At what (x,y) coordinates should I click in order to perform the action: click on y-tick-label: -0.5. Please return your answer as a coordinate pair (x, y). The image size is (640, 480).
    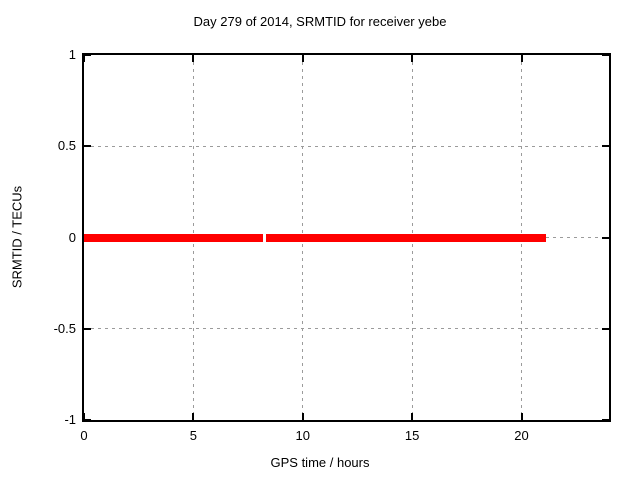
    Looking at the image, I should click on (64, 328).